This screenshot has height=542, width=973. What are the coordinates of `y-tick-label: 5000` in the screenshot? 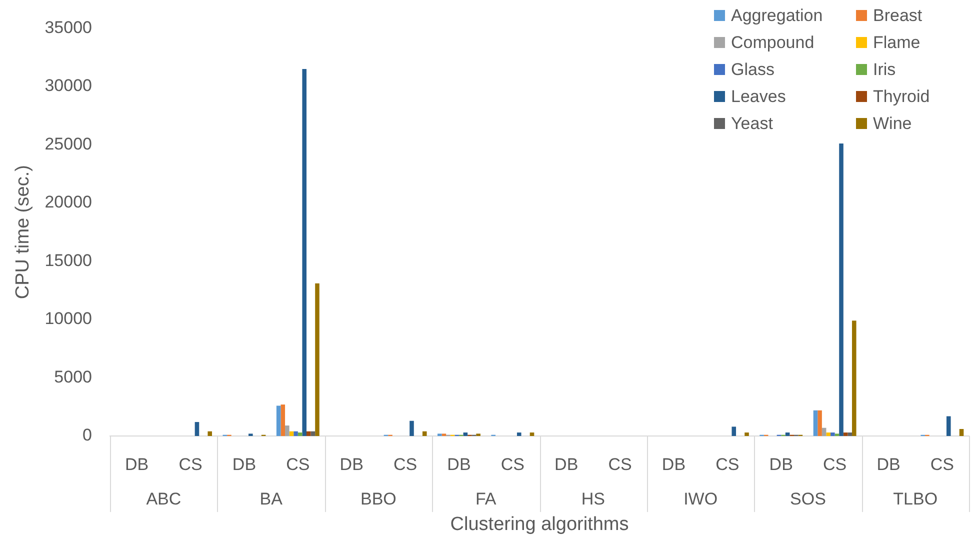 It's located at (73, 376).